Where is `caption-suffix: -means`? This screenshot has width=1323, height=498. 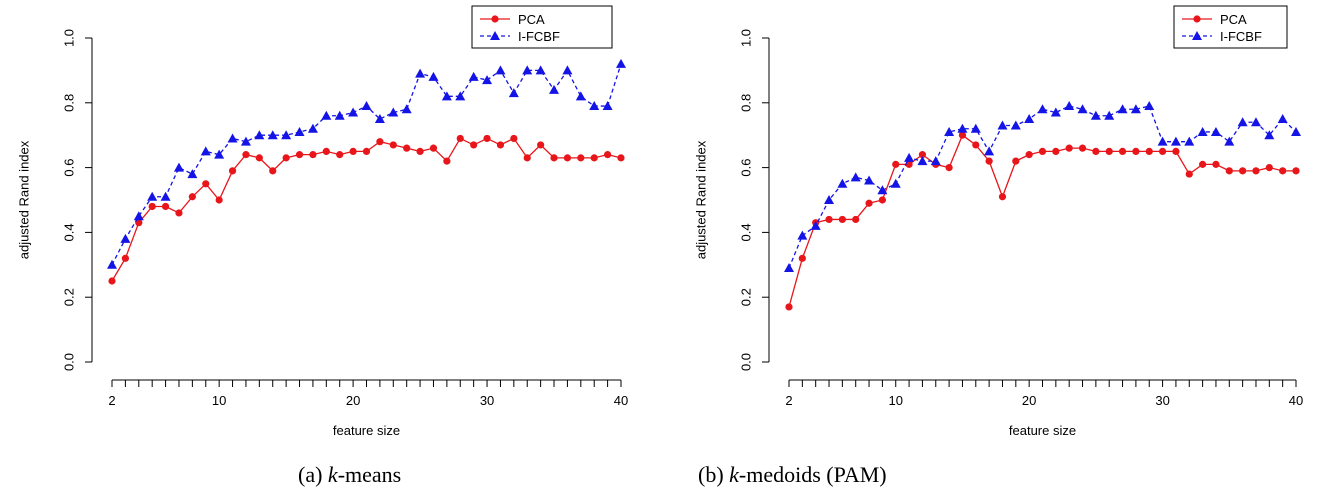 caption-suffix: -means is located at coordinates (369, 474).